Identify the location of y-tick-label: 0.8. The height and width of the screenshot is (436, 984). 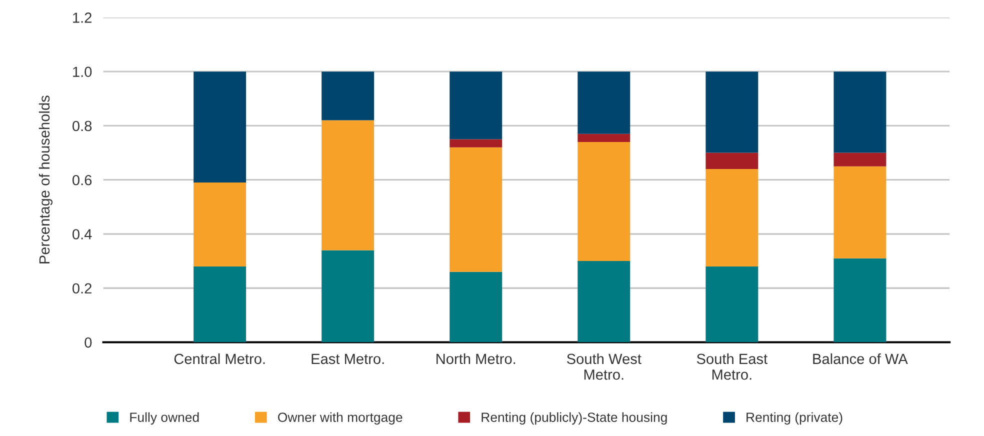
(82, 126).